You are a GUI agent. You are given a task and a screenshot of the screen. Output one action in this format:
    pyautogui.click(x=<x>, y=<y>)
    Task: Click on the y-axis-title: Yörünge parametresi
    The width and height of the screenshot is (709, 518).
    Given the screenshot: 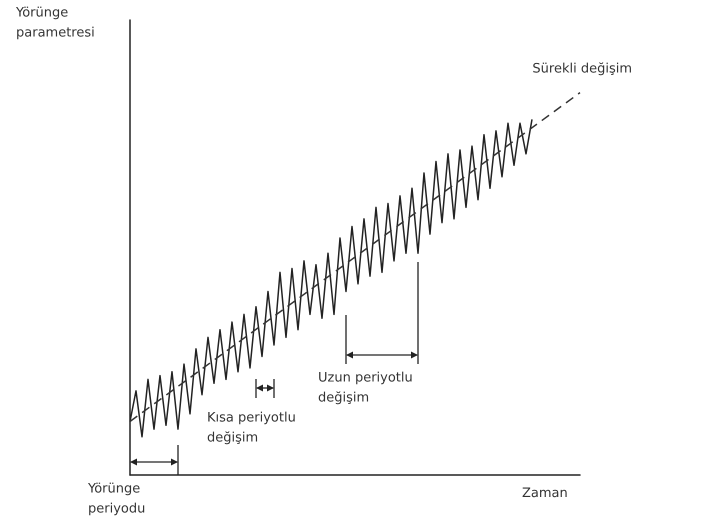 What is the action you would take?
    pyautogui.click(x=55, y=23)
    